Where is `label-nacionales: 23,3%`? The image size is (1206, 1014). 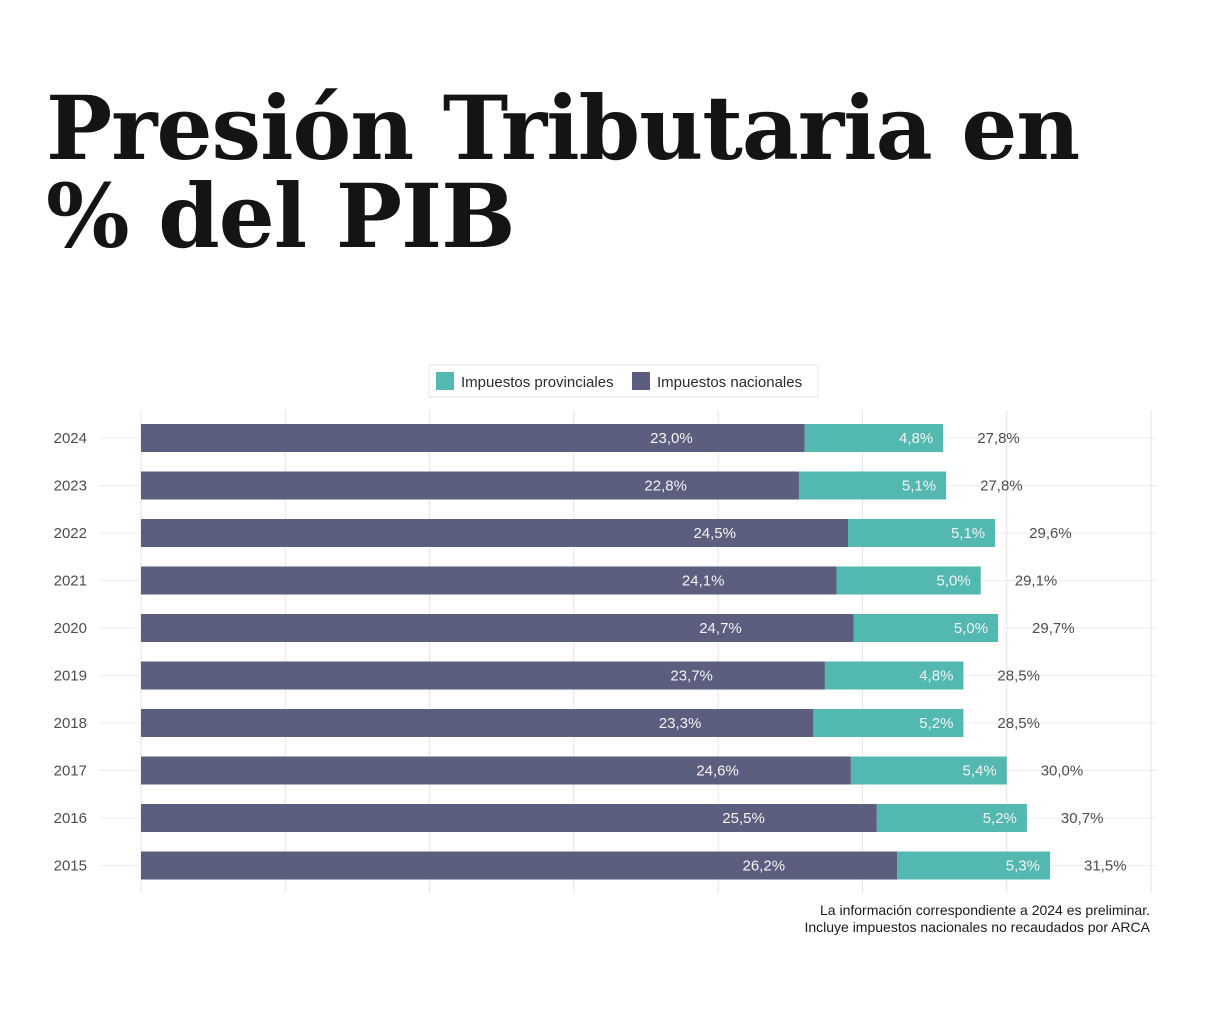
label-nacionales: 23,3% is located at coordinates (680, 723).